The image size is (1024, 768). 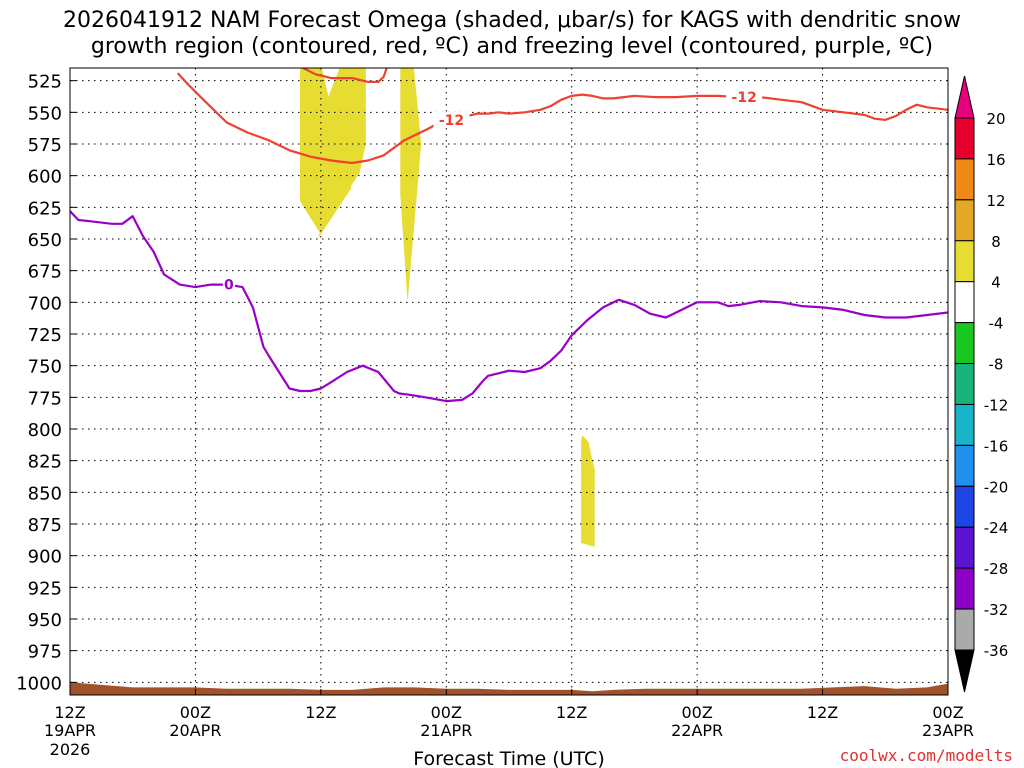 What do you see at coordinates (446, 730) in the screenshot?
I see `x-tick-date: 21APR` at bounding box center [446, 730].